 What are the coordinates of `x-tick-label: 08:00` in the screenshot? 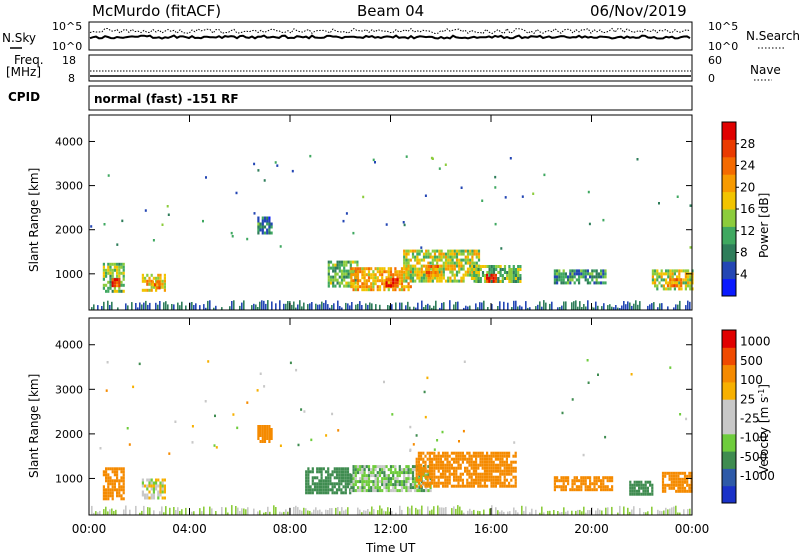 It's located at (290, 529).